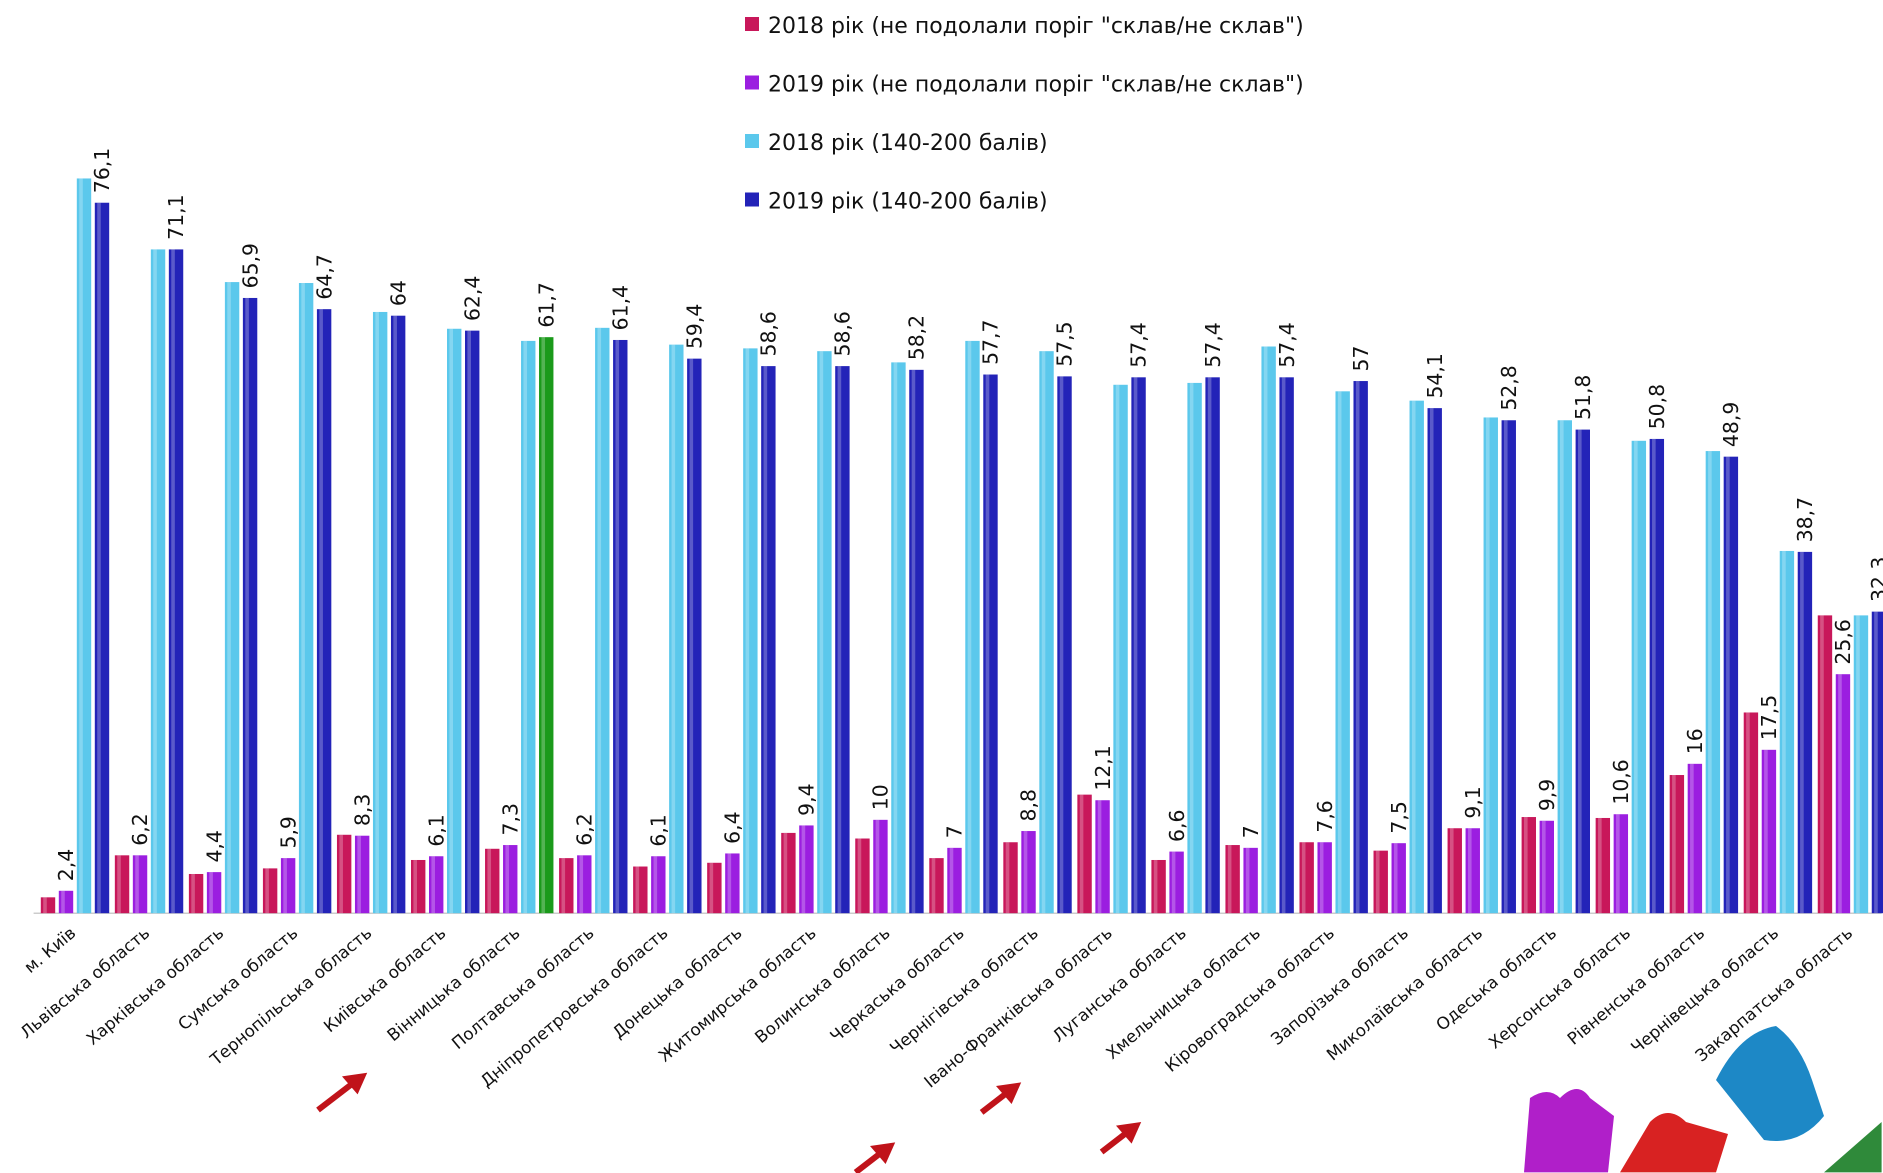  I want to click on value-label: 64,7, so click(324, 276).